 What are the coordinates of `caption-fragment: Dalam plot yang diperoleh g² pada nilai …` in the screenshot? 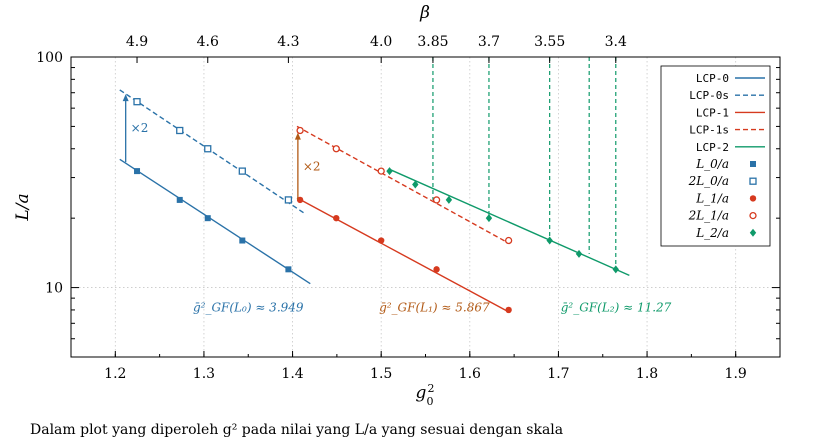 It's located at (296, 430).